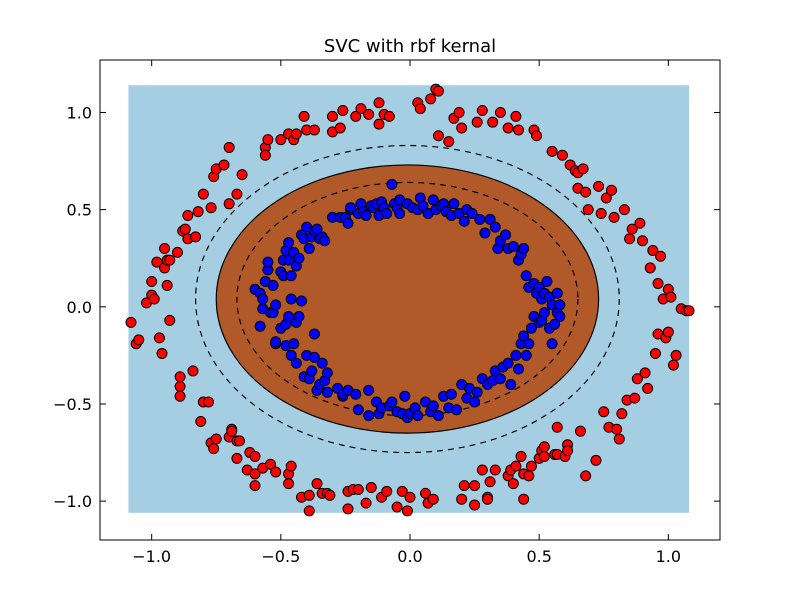 This screenshot has width=800, height=604. I want to click on xtick-label: 1.0, so click(668, 556).